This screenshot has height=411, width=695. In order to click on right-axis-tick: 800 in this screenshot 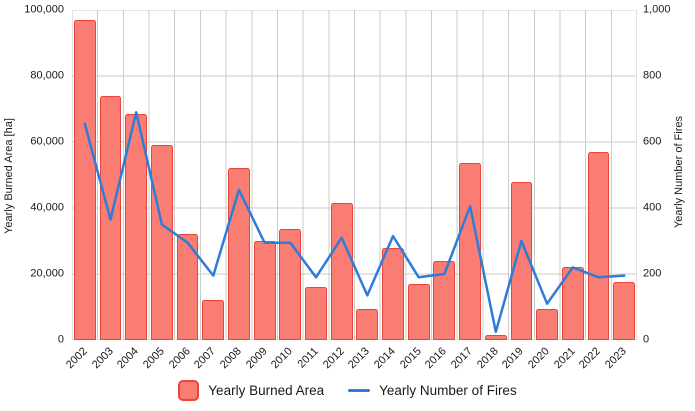, I will do `click(652, 75)`.